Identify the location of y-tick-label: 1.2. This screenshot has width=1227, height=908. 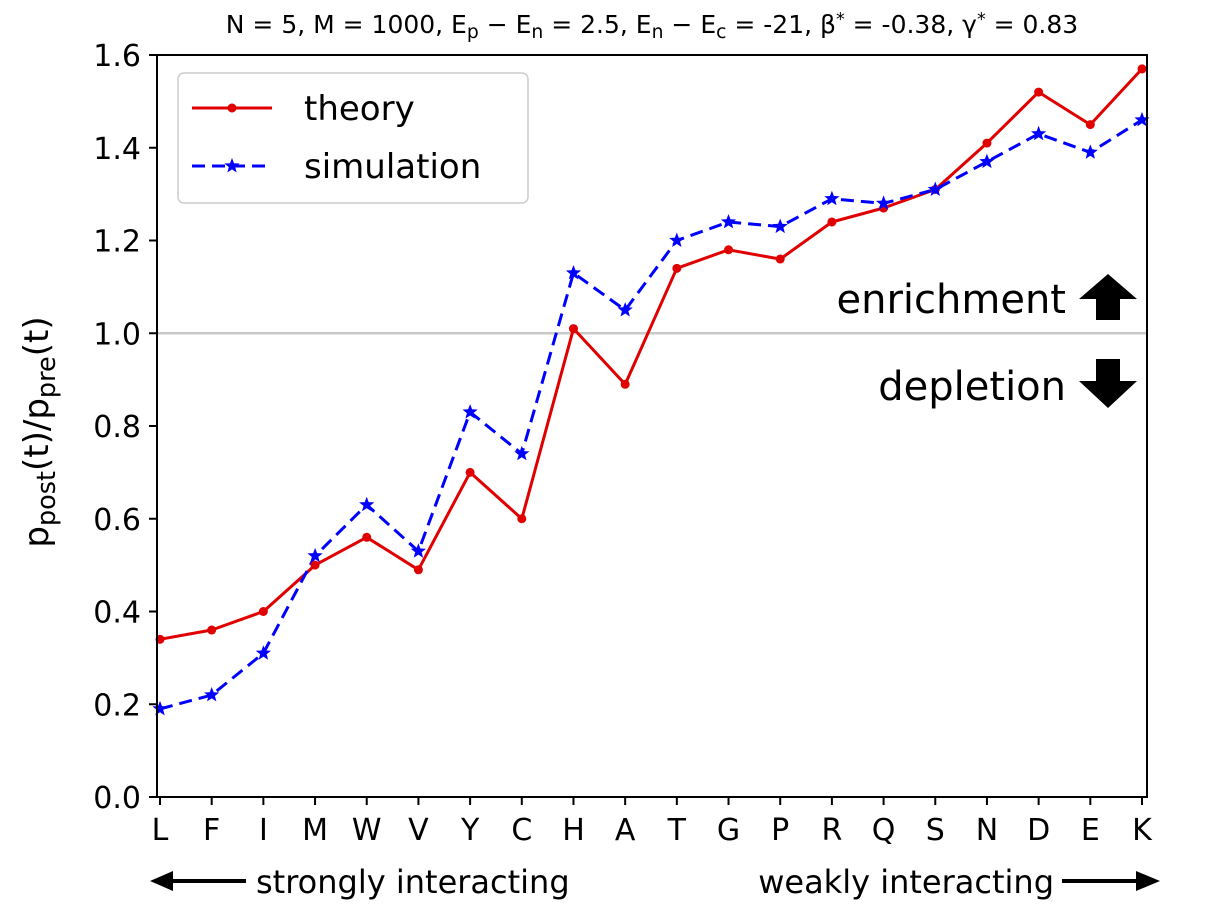
(117, 242).